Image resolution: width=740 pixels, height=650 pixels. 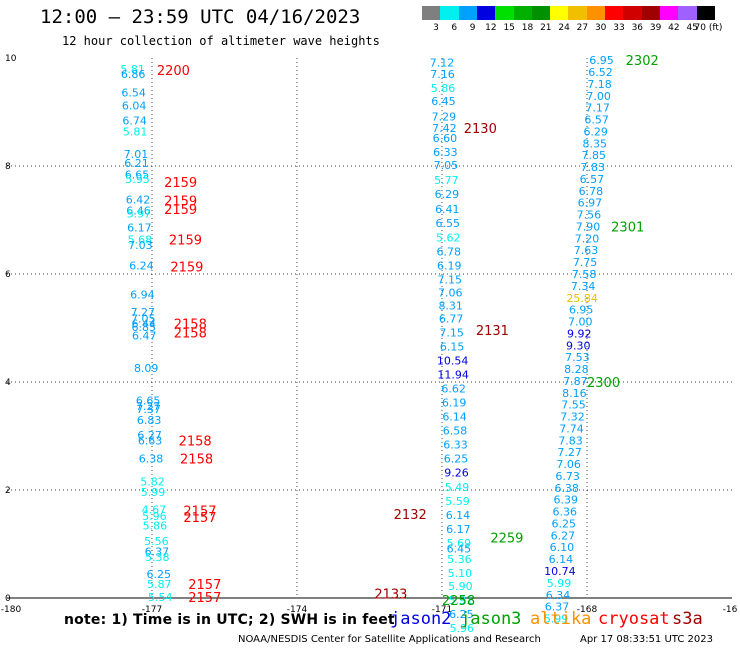 I want to click on swh-data-point: 6.58, so click(x=455, y=431).